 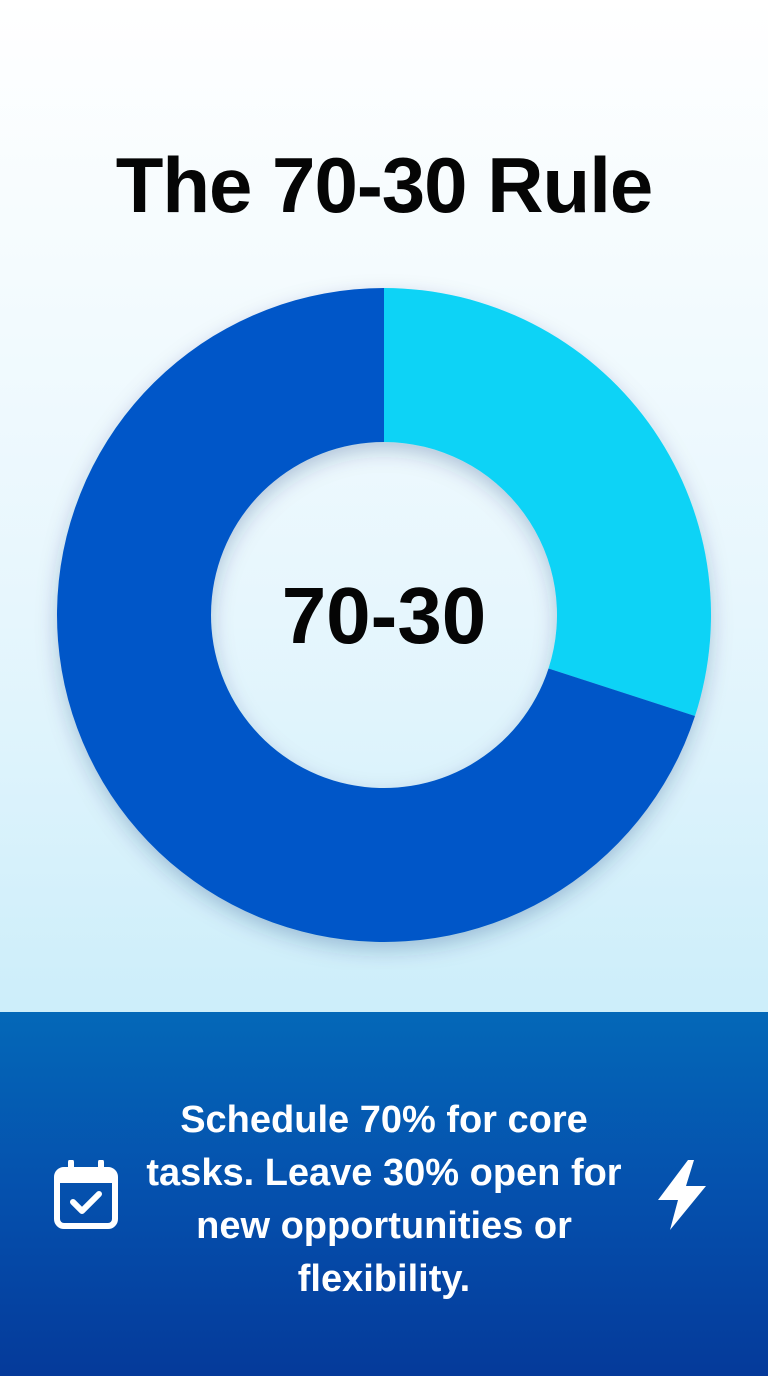 I want to click on donut-center-label: 70-30, so click(x=384, y=615).